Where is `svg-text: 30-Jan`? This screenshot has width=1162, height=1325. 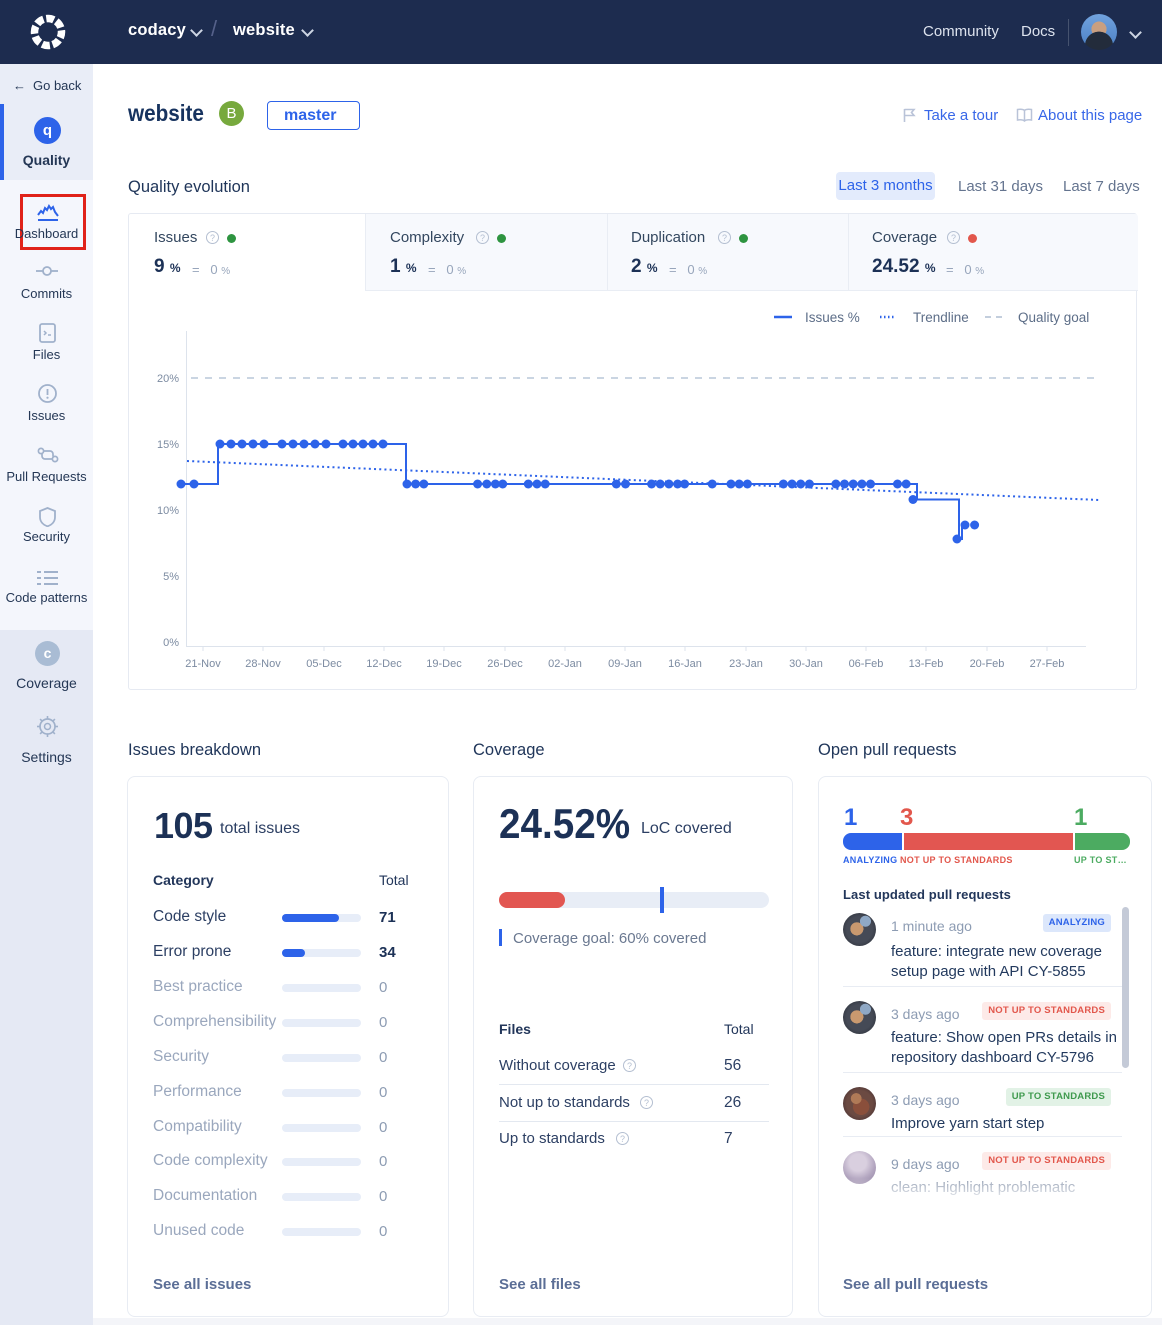 svg-text: 30-Jan is located at coordinates (806, 664).